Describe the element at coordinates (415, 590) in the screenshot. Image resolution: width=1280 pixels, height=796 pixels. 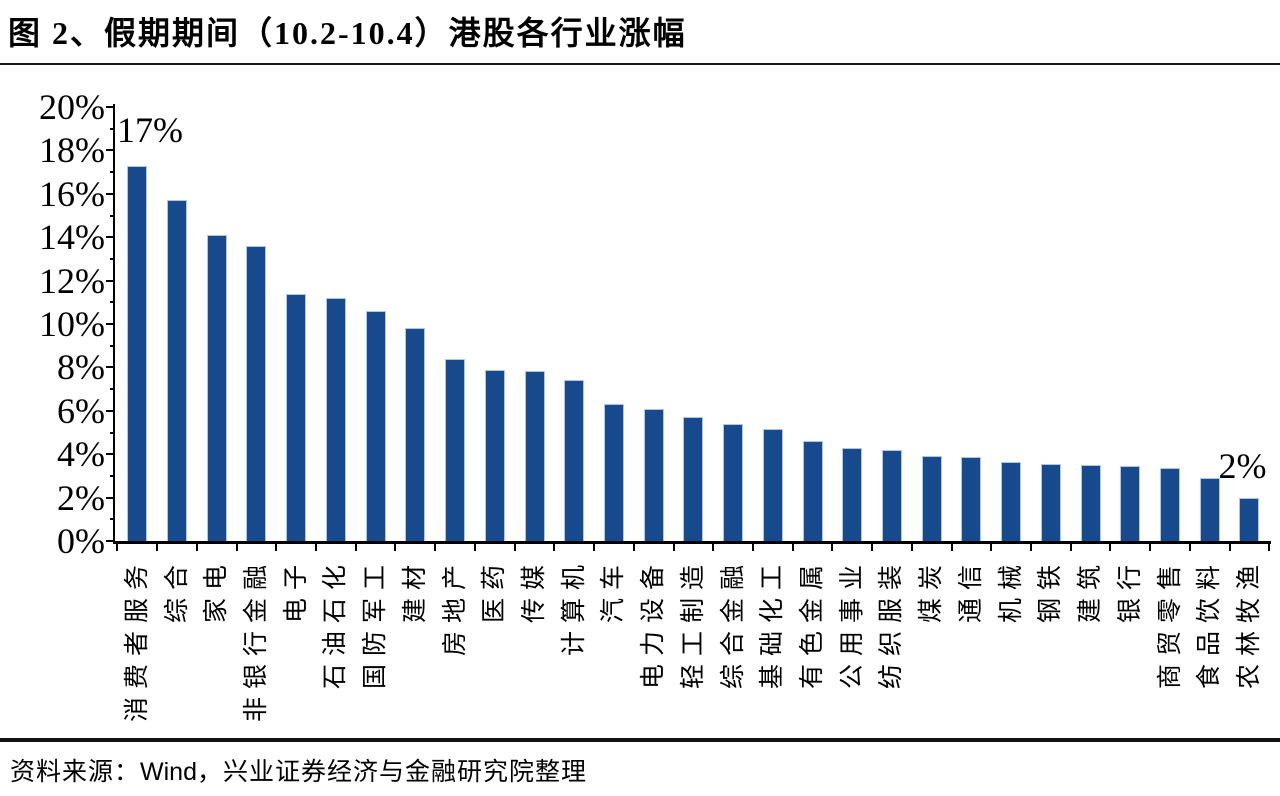
I see `category-label: 建材` at that location.